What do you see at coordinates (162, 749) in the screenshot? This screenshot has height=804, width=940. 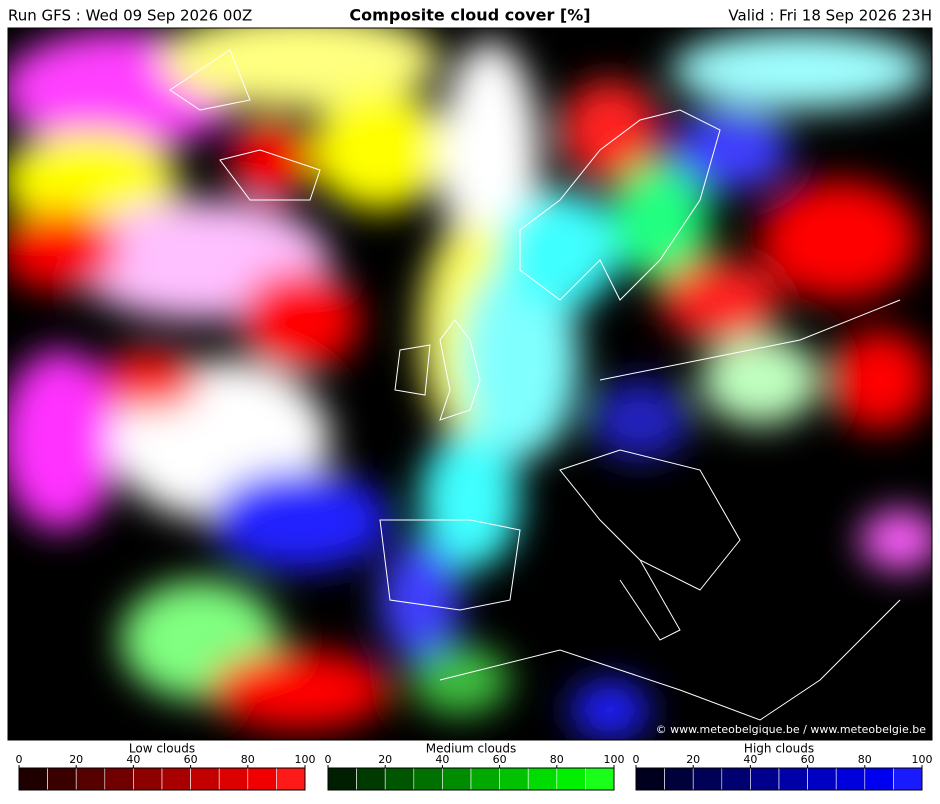 I see `legend-title: Low clouds` at bounding box center [162, 749].